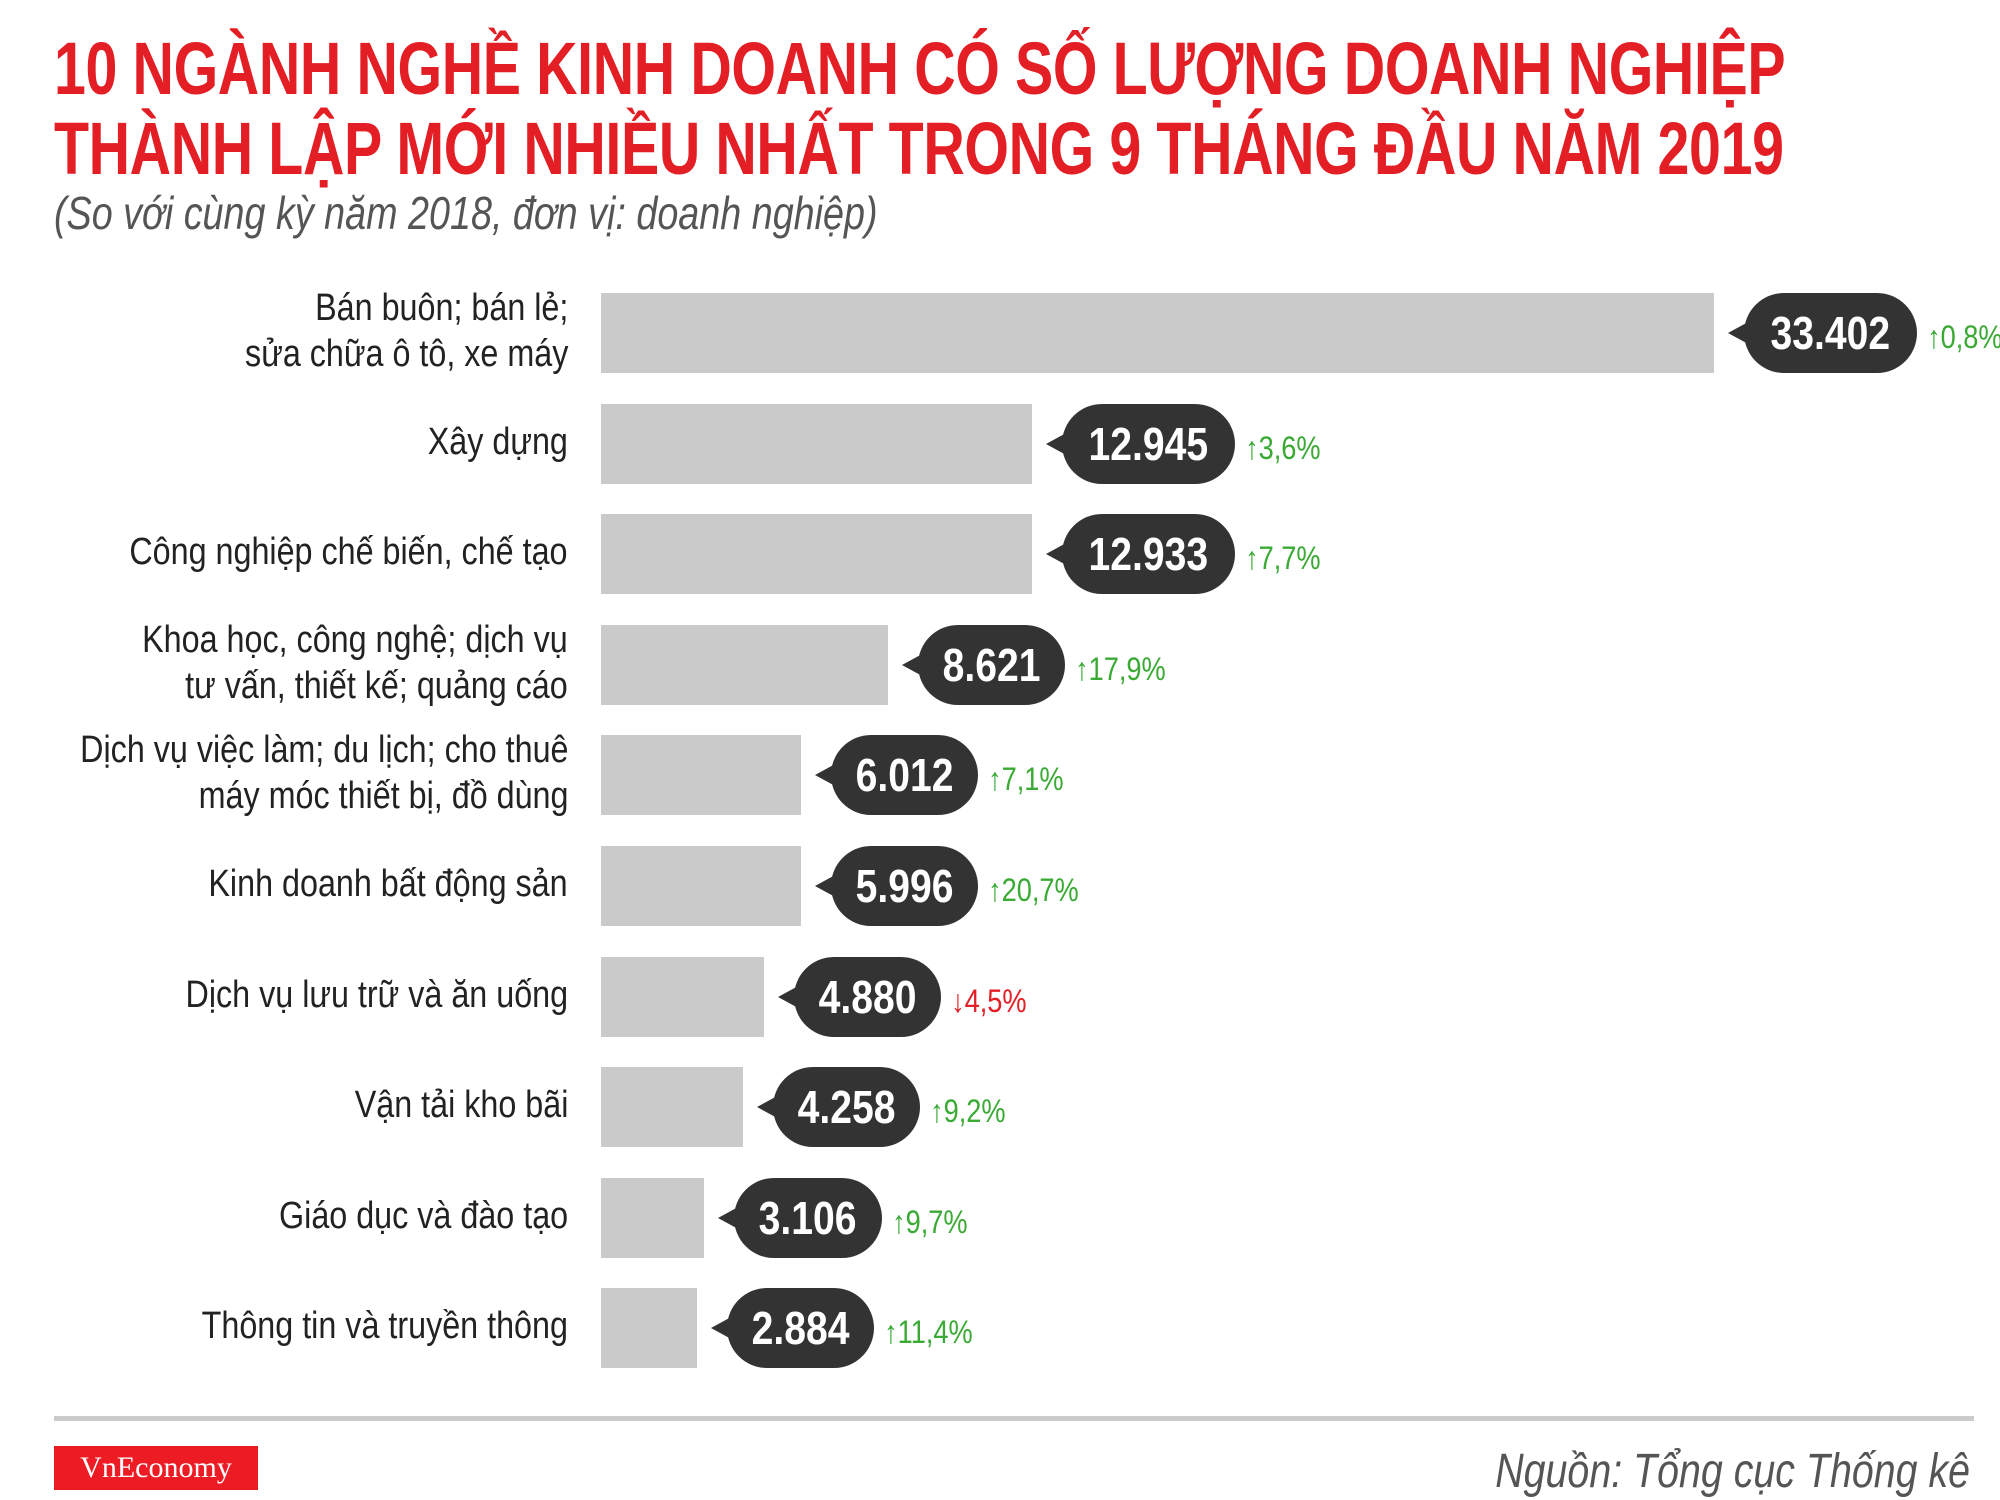 The image size is (2000, 1500). What do you see at coordinates (991, 664) in the screenshot?
I see `value-text: 8.621` at bounding box center [991, 664].